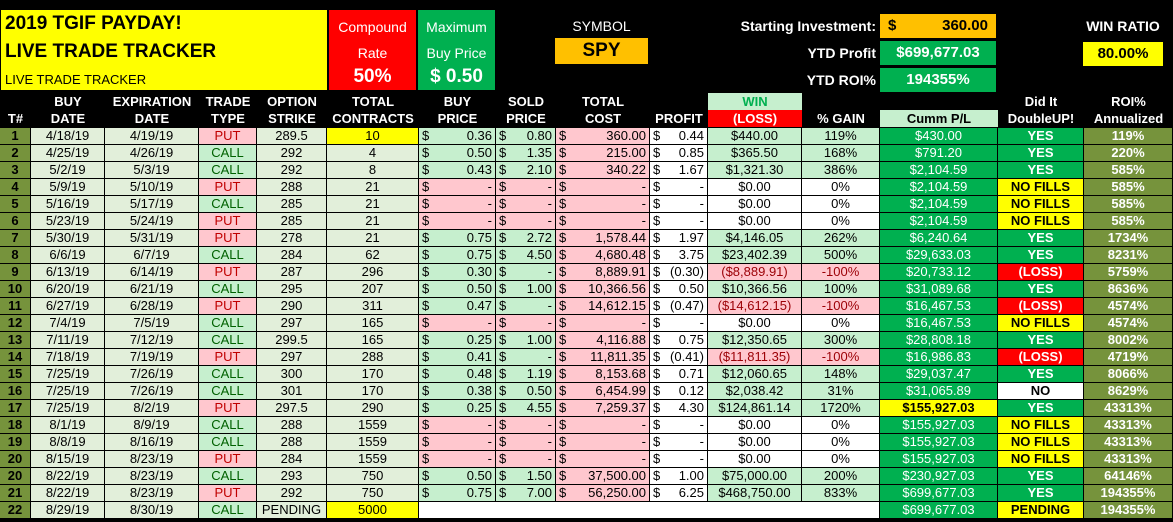 The image size is (1173, 522). Describe the element at coordinates (291, 255) in the screenshot. I see `option-strike: 284` at that location.